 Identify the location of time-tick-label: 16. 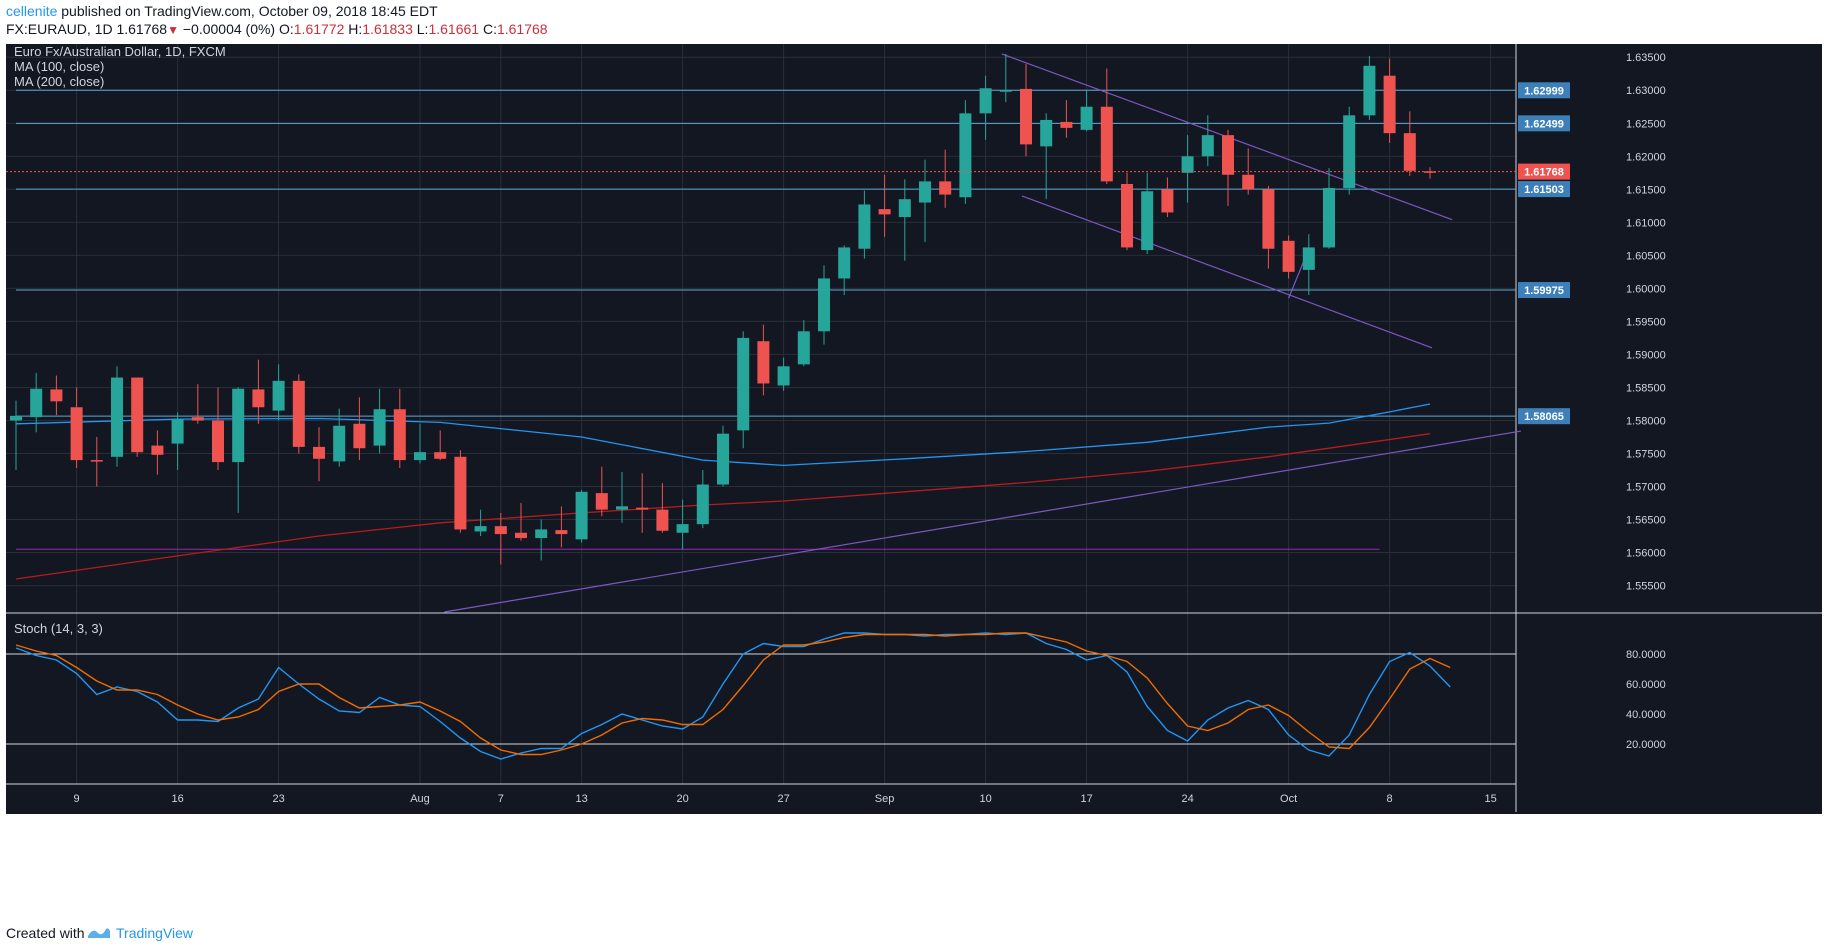
(177, 799).